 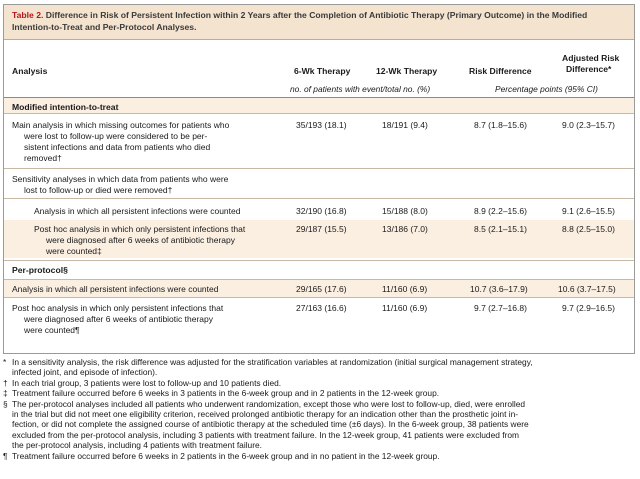 I want to click on table-label: Table 2., so click(x=28, y=15).